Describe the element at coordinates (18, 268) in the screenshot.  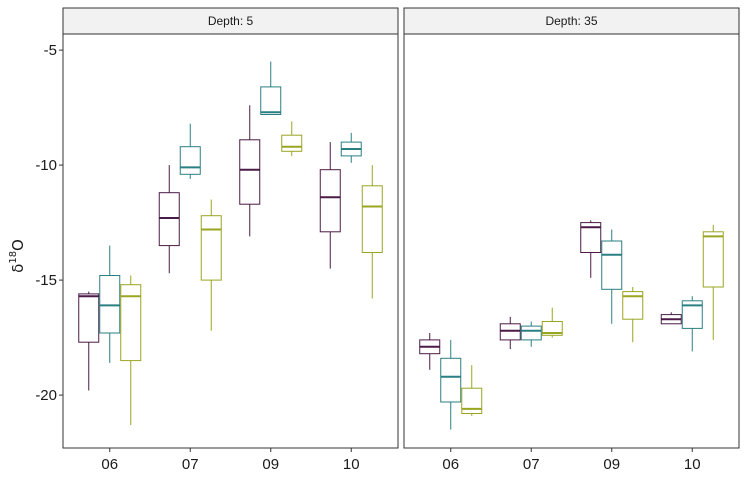
I see `y-axis-title-base: δ` at that location.